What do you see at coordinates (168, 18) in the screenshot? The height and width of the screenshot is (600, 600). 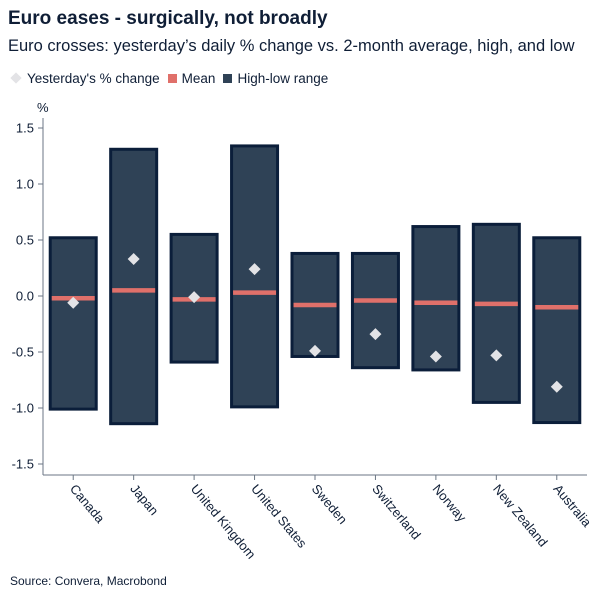 I see `chart-title: Euro eases - surgically, not broadly` at bounding box center [168, 18].